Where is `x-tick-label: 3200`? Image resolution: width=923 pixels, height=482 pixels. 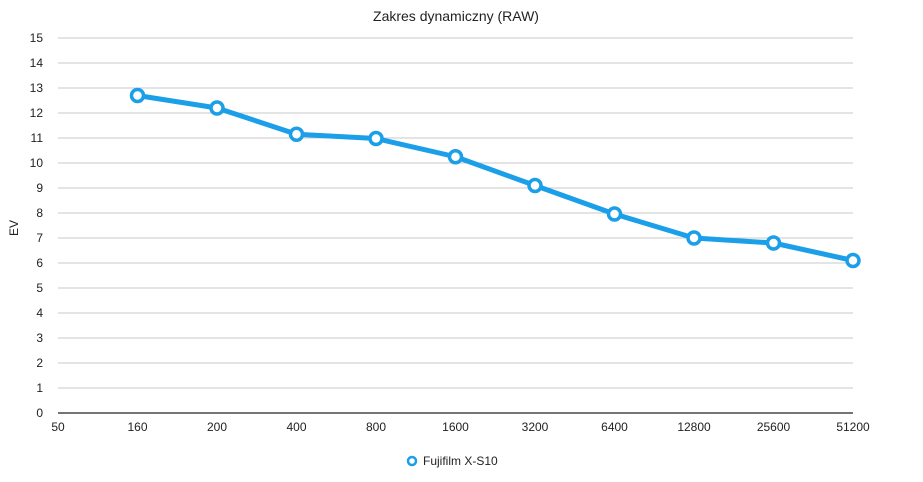
x-tick-label: 3200 is located at coordinates (535, 427).